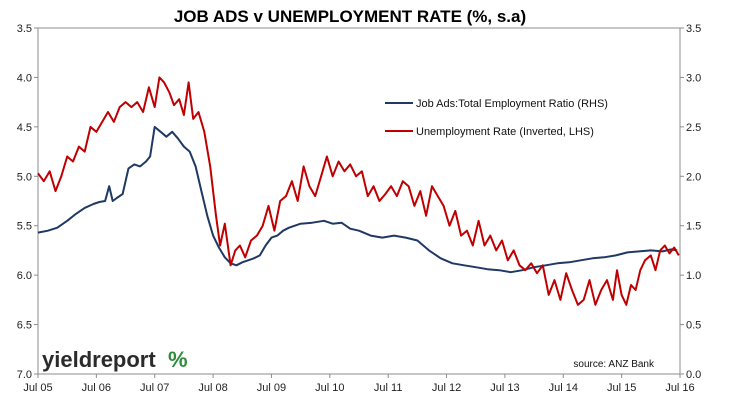 This screenshot has width=730, height=400. I want to click on y-left-tick-label: 5.5, so click(24, 227).